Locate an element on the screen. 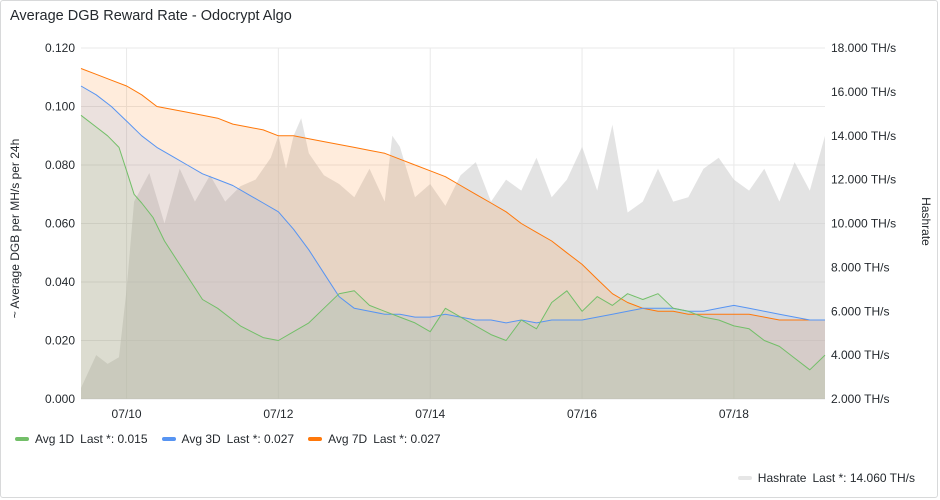 The height and width of the screenshot is (500, 940). legend-swatch-avg-1d is located at coordinates (22, 439).